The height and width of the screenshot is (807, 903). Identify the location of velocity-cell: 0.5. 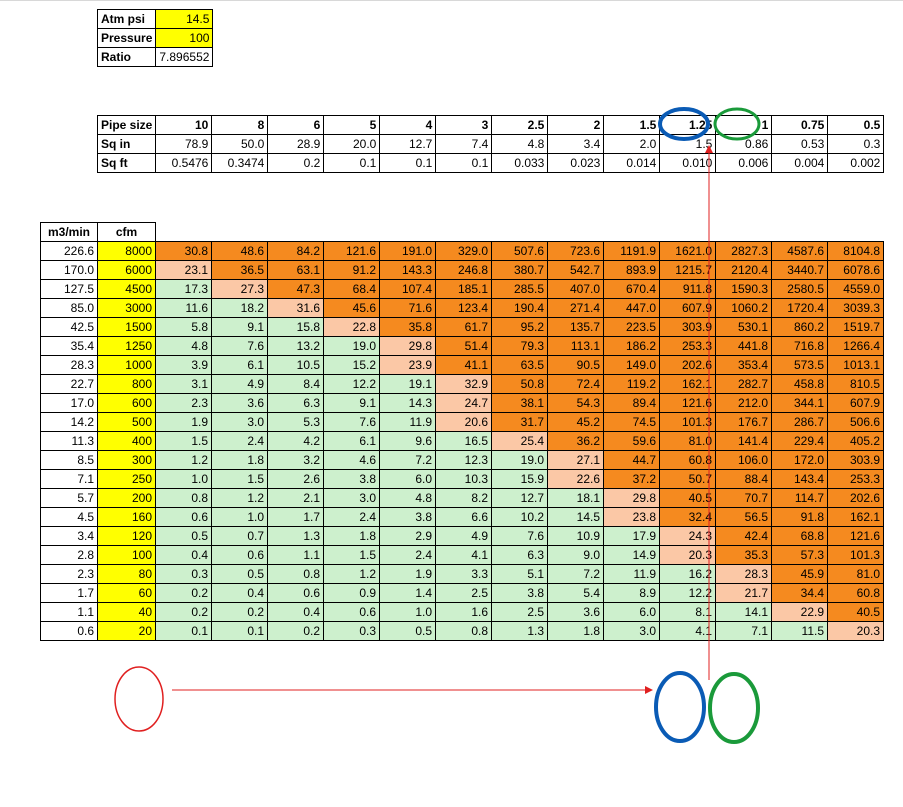
(239, 574).